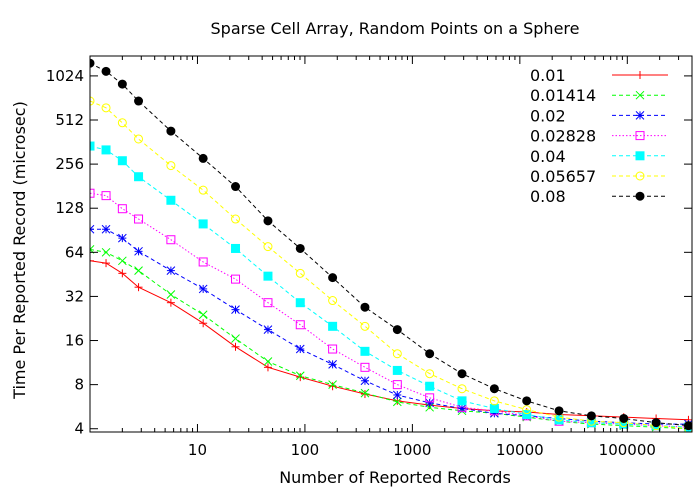 The width and height of the screenshot is (698, 489). What do you see at coordinates (305, 450) in the screenshot?
I see `x-tick-label: 100` at bounding box center [305, 450].